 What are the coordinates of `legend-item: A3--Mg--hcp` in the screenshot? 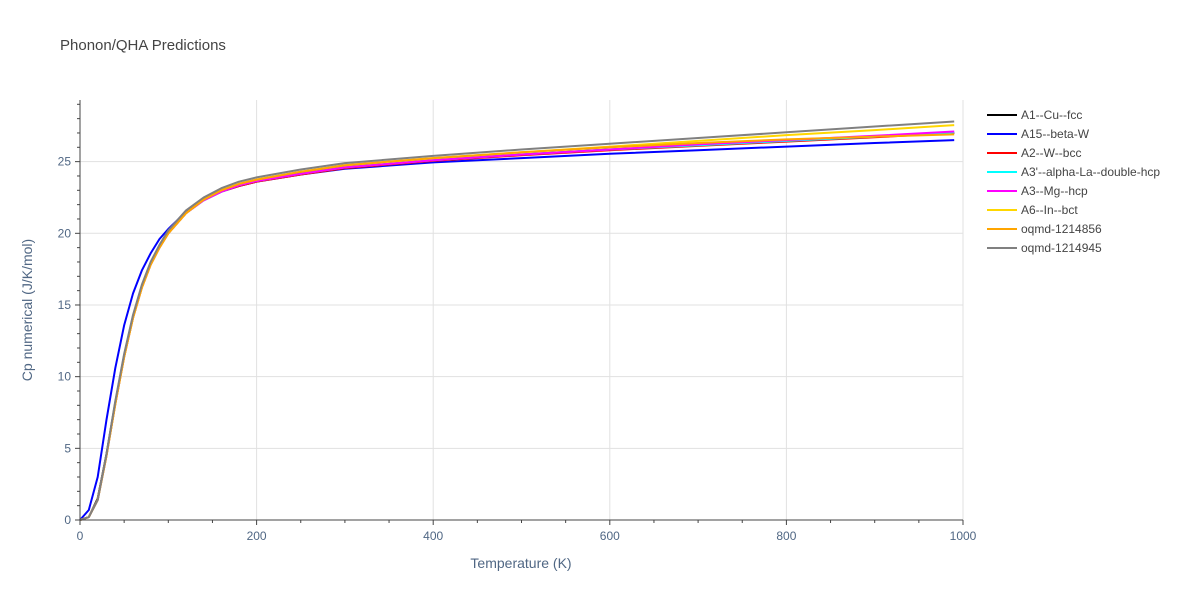 It's located at (1037, 191).